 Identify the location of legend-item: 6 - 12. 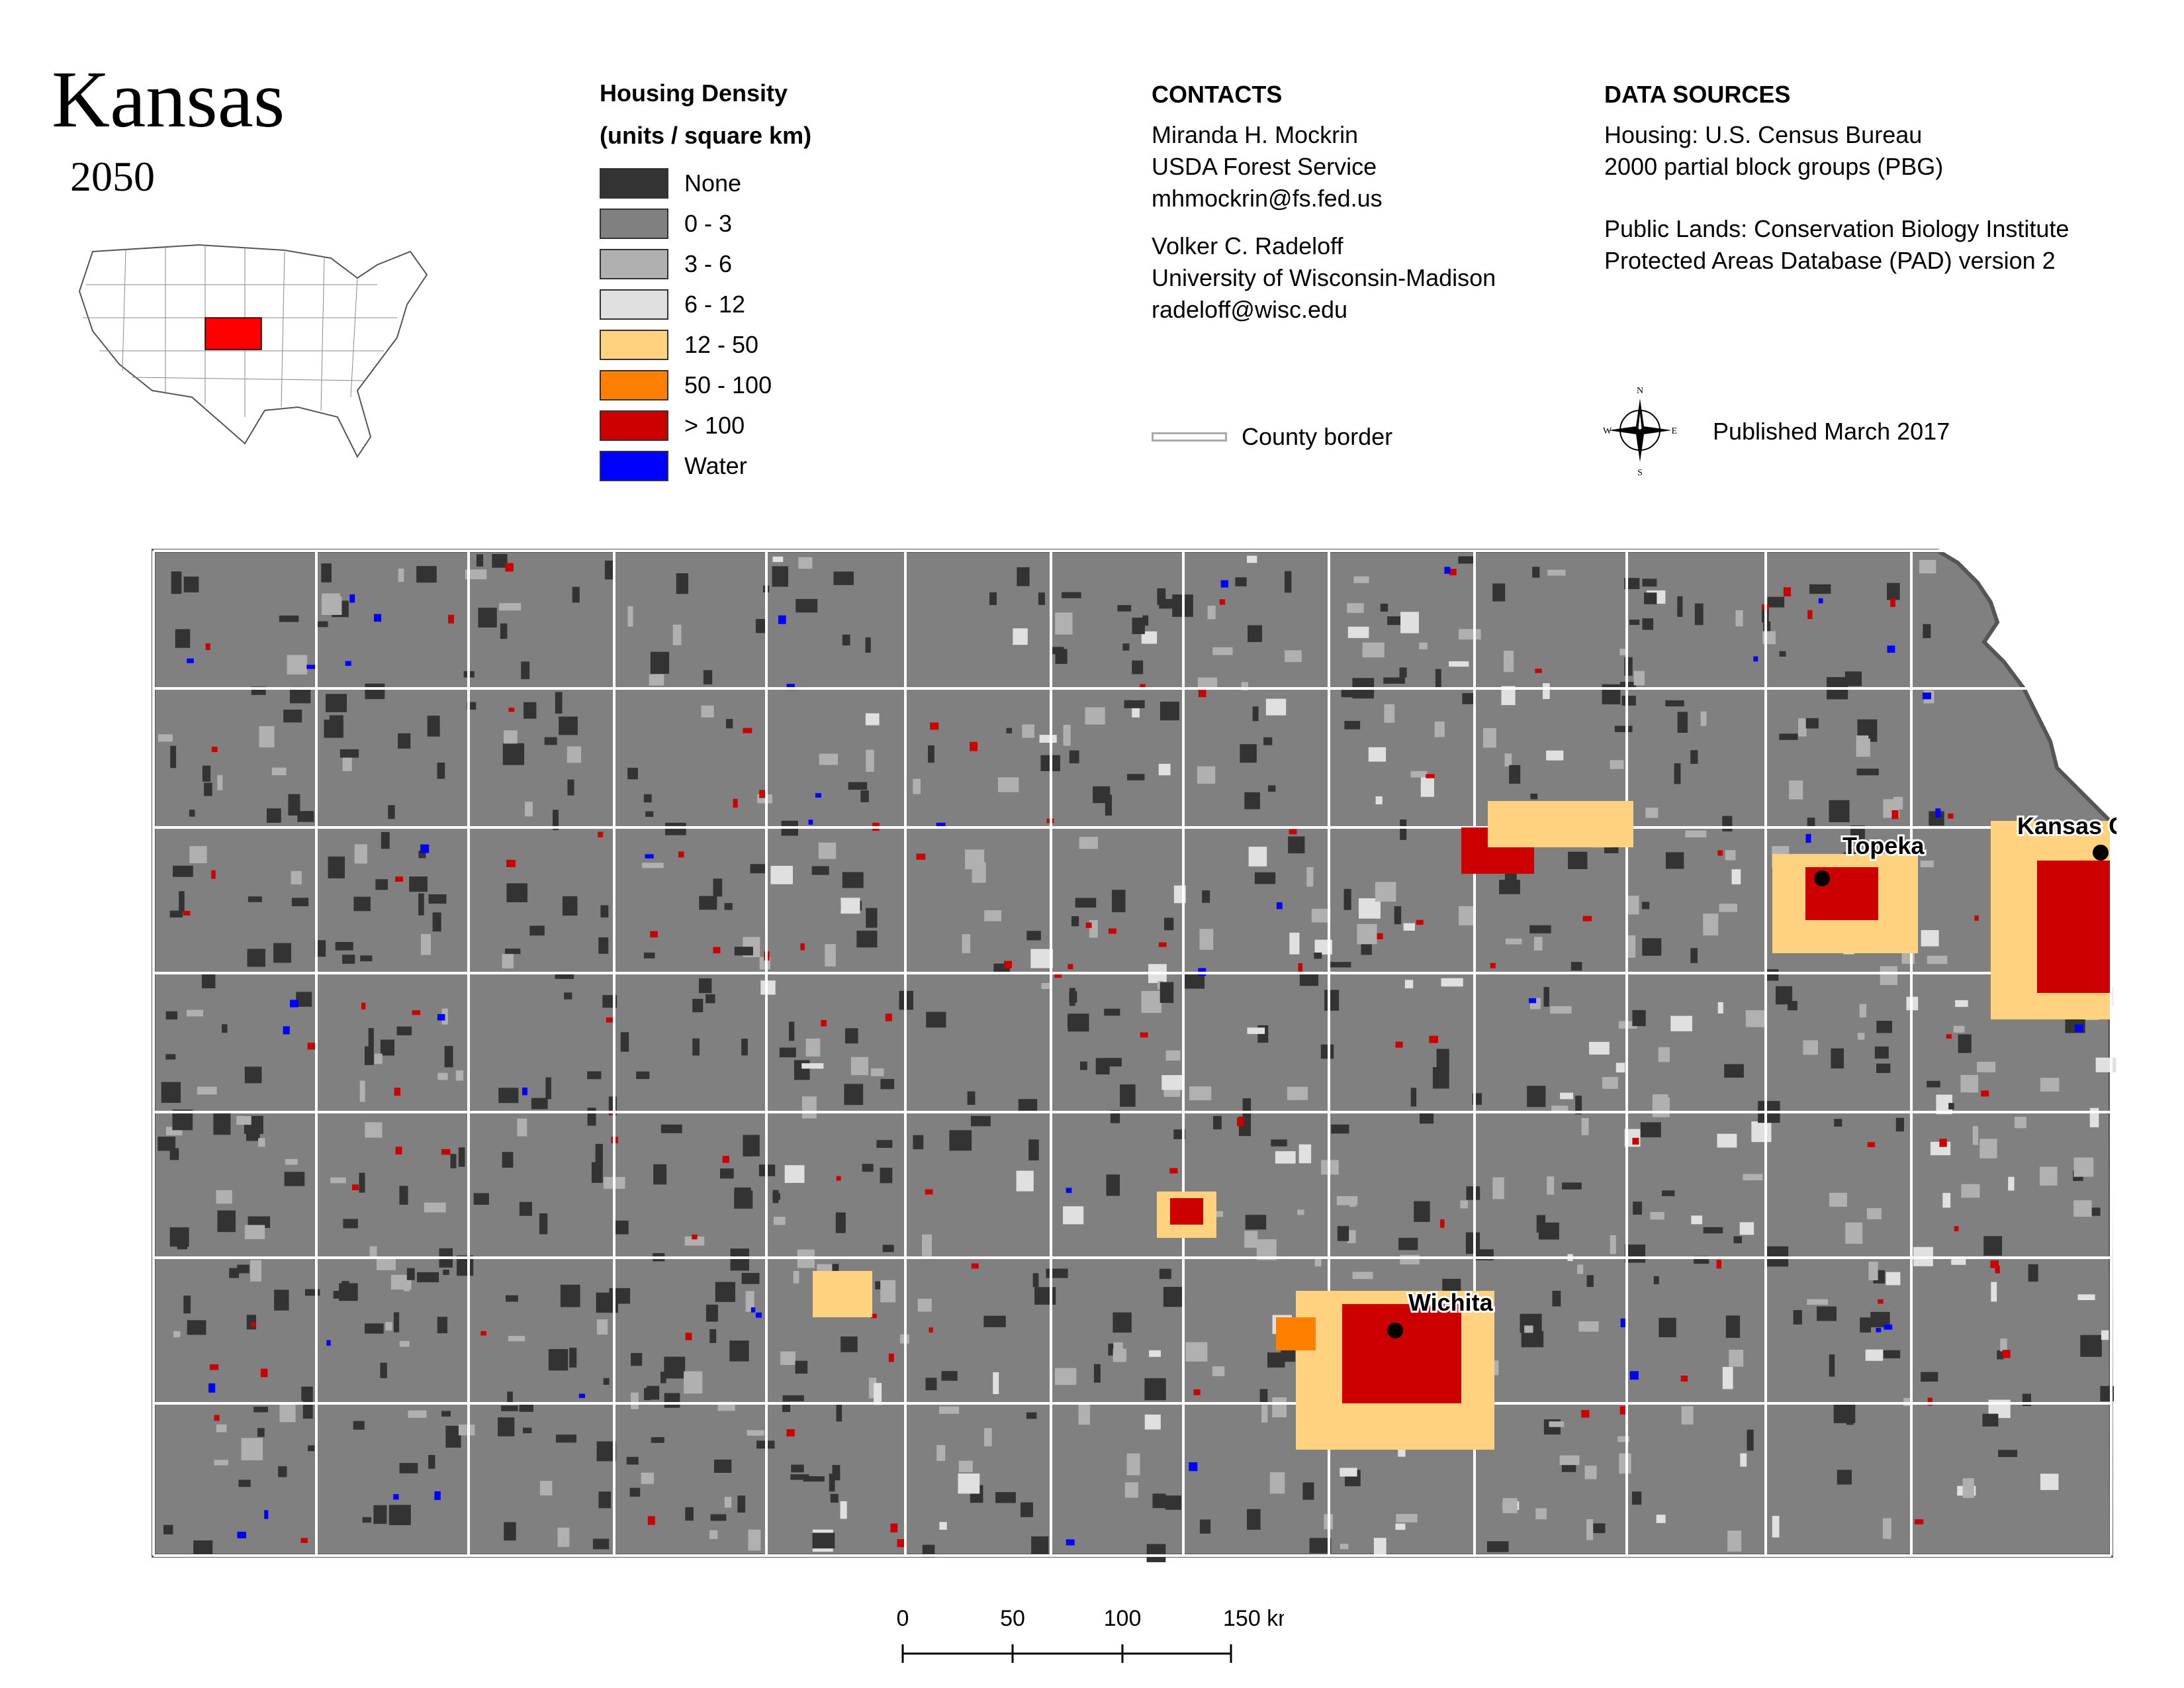
(672, 304).